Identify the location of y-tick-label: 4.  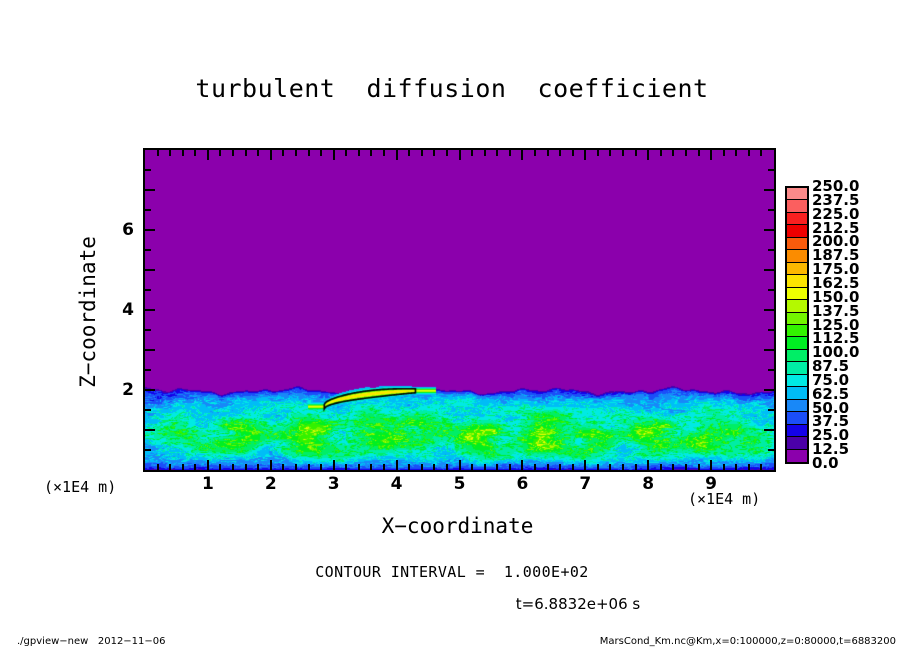
(128, 310).